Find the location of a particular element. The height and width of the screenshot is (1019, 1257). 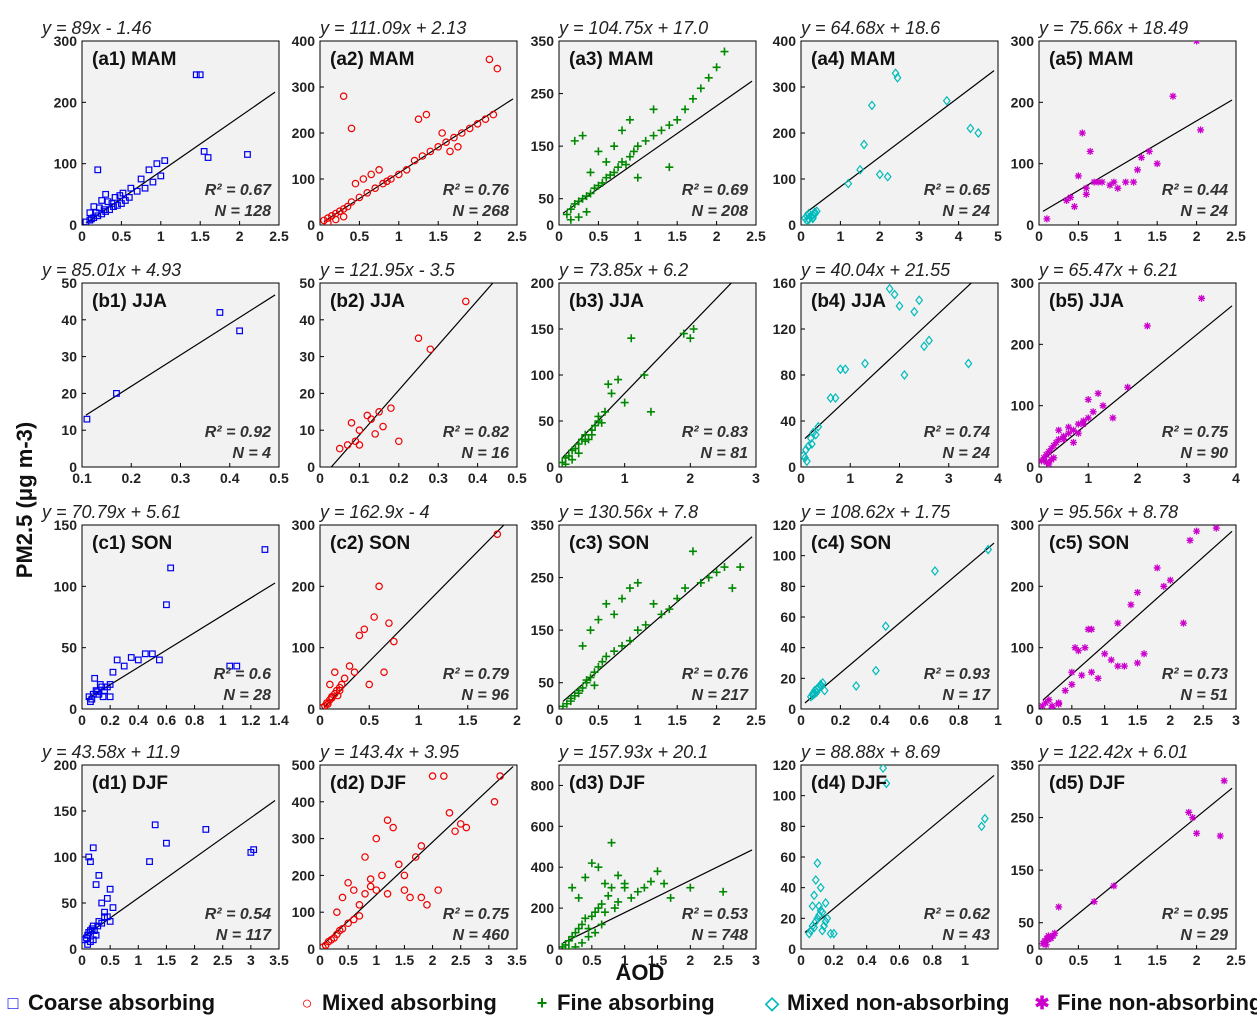

x-tick-label: 3.5 is located at coordinates (279, 960).